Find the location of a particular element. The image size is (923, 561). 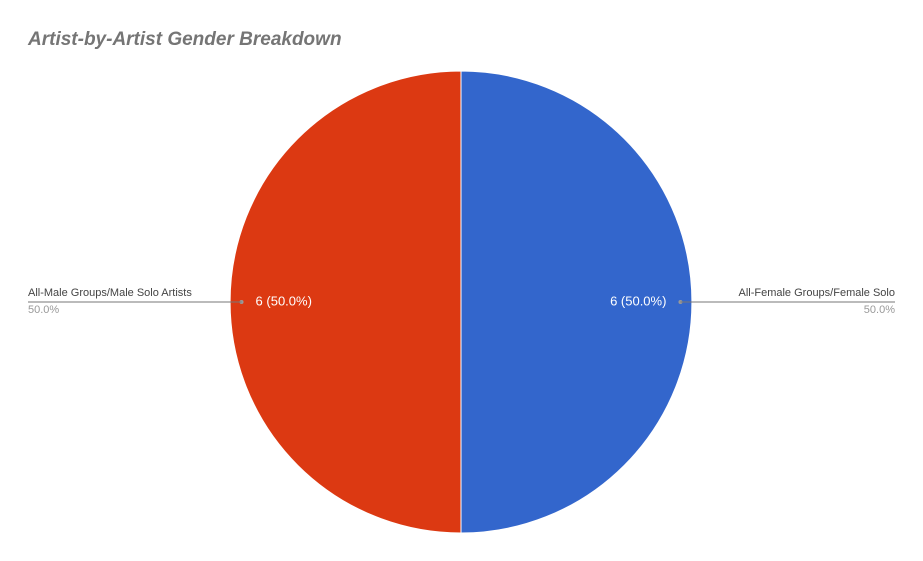

legend-label: All-Female Groups/Female Solo is located at coordinates (816, 293).